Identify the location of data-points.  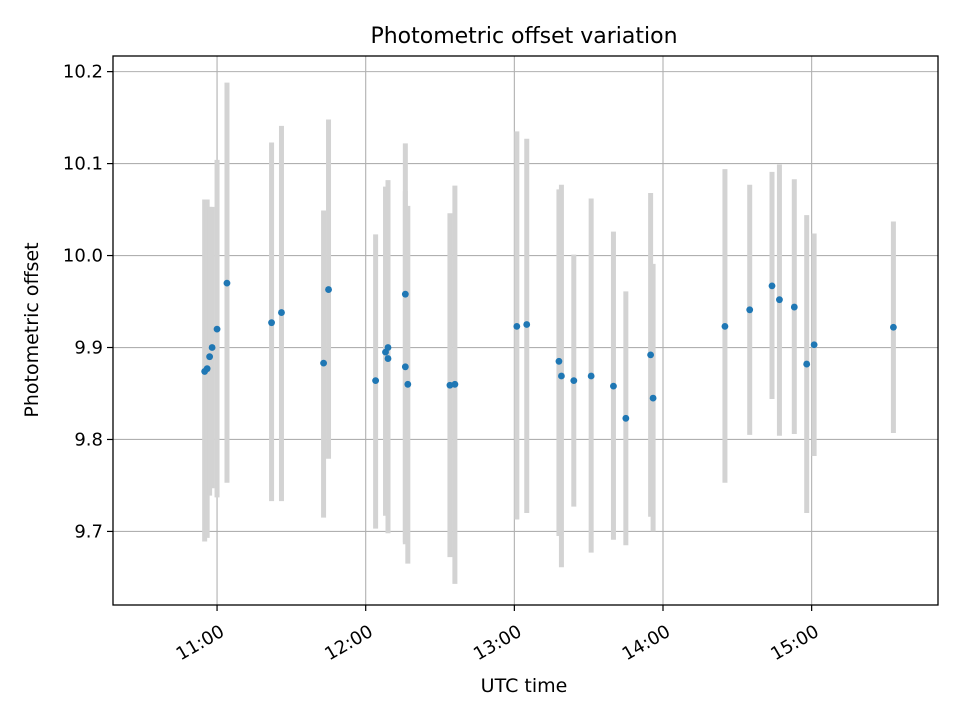
(549, 350).